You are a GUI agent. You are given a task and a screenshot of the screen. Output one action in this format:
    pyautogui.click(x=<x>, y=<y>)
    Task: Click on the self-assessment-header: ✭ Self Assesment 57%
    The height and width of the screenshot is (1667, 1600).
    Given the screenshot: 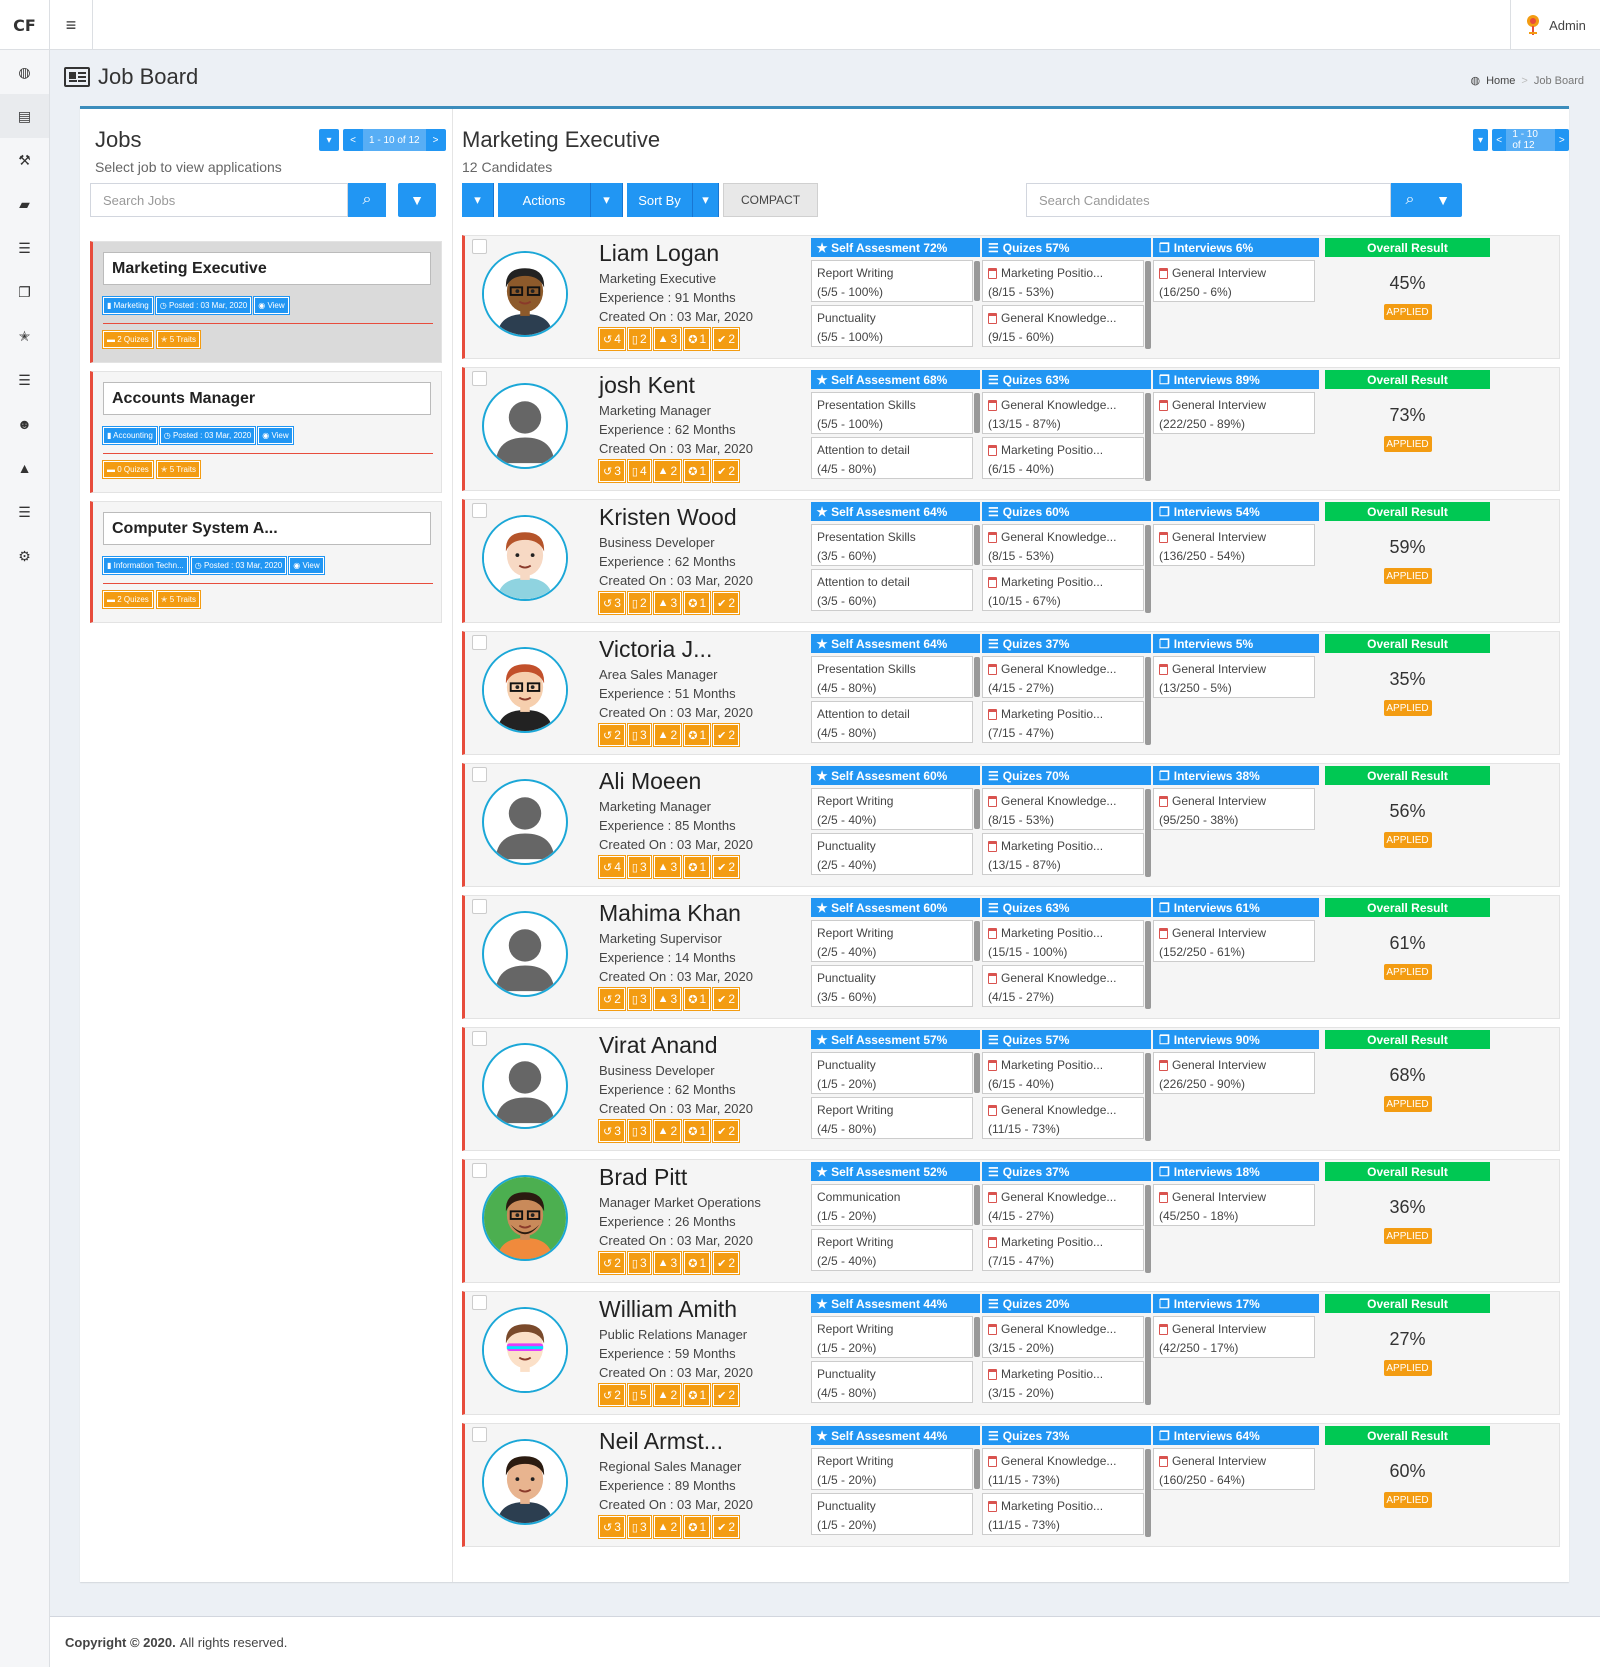 What is the action you would take?
    pyautogui.click(x=895, y=1039)
    